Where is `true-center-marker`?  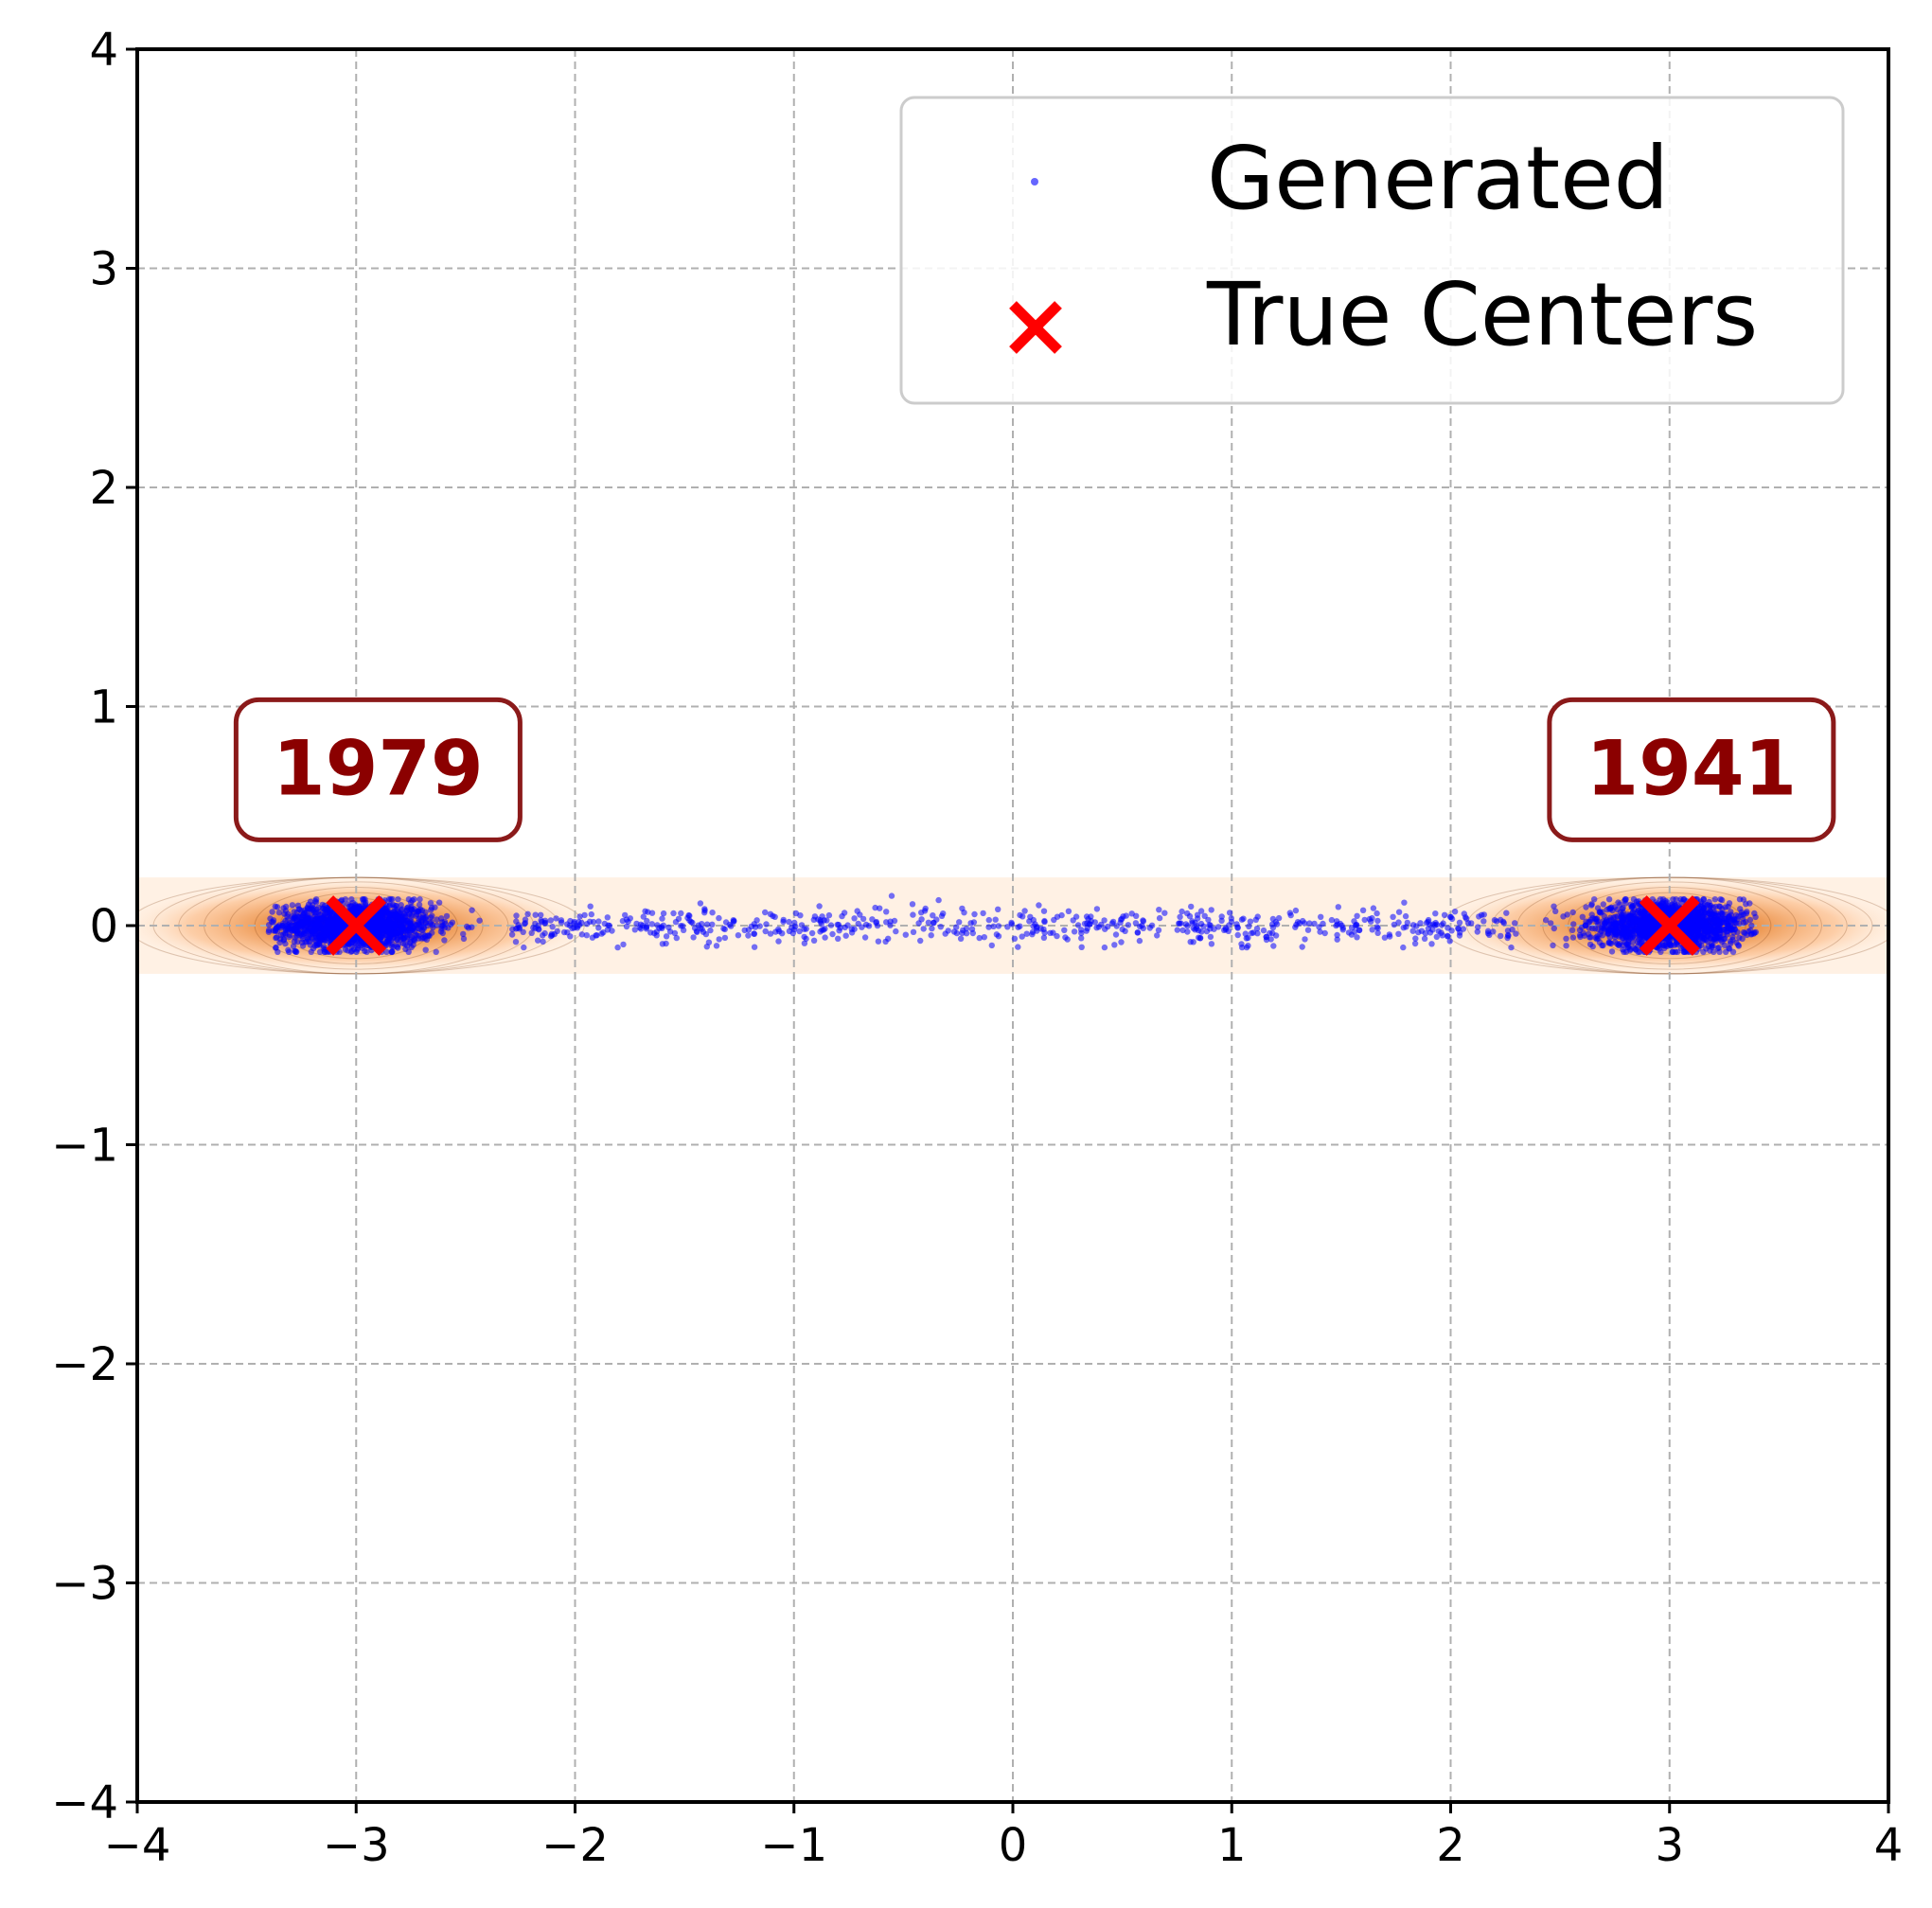 true-center-marker is located at coordinates (356, 925).